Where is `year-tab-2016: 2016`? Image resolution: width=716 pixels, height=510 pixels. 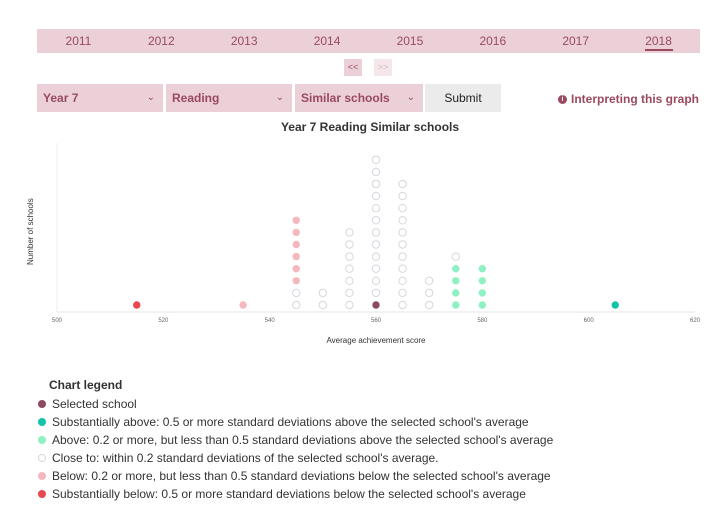
year-tab-2016: 2016 is located at coordinates (493, 41).